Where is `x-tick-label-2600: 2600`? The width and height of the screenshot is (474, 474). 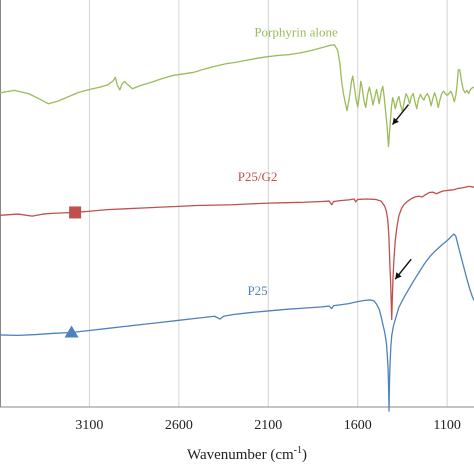 x-tick-label-2600: 2600 is located at coordinates (179, 425).